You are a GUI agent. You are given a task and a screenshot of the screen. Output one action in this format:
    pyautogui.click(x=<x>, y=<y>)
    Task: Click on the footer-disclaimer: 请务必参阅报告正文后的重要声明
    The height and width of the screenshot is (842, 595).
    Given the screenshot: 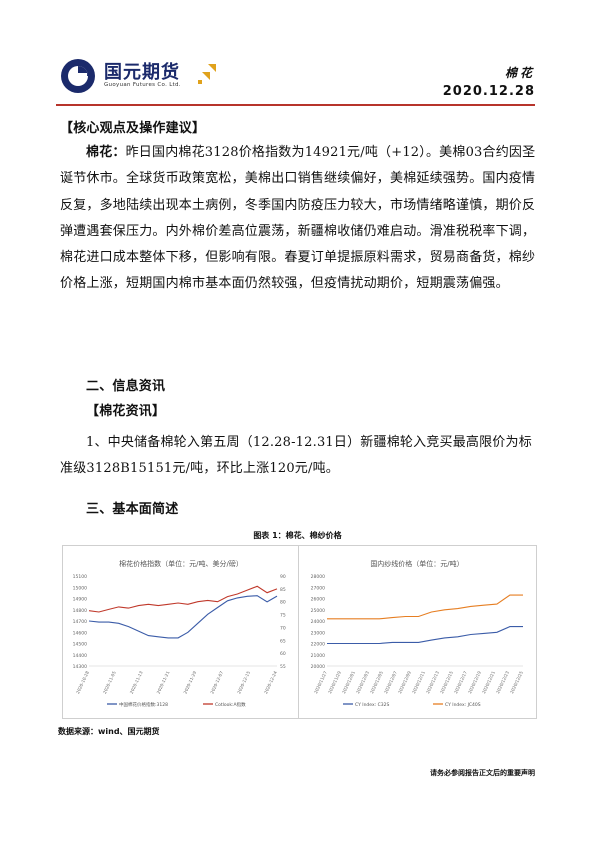 What is the action you would take?
    pyautogui.click(x=482, y=773)
    